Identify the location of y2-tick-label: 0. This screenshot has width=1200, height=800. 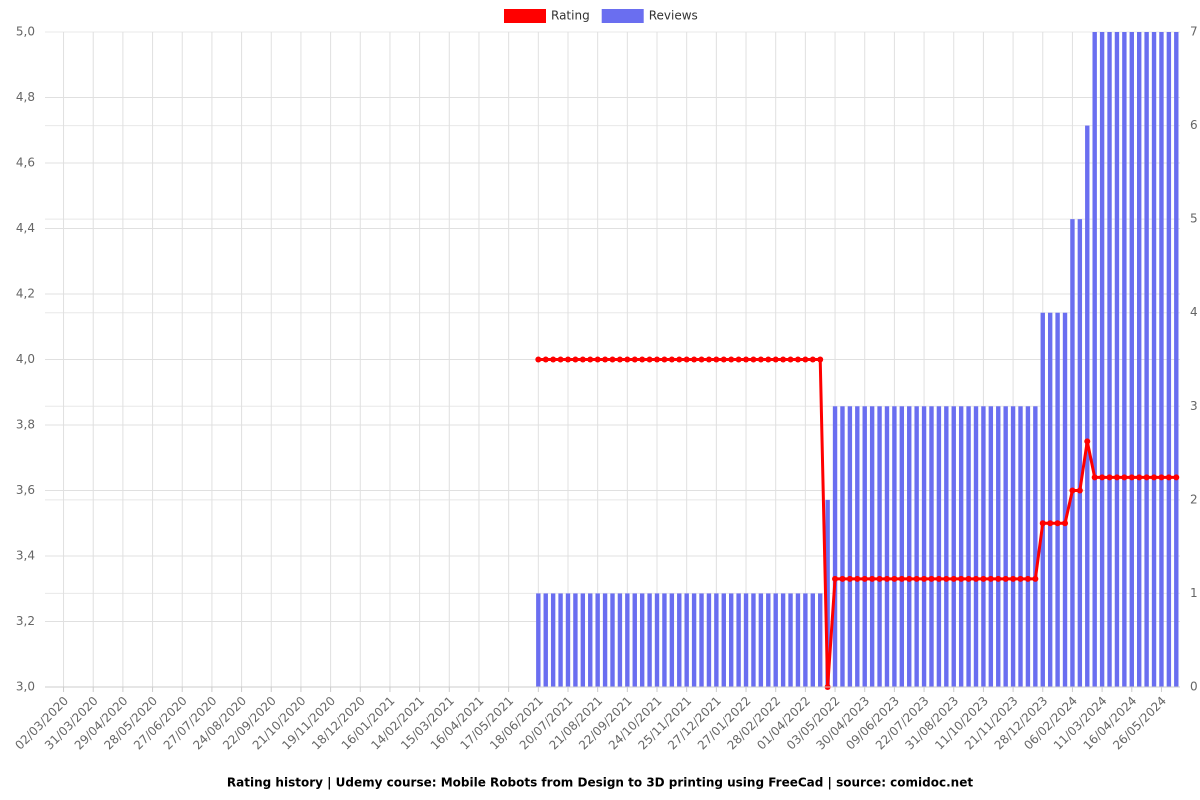
(1194, 687).